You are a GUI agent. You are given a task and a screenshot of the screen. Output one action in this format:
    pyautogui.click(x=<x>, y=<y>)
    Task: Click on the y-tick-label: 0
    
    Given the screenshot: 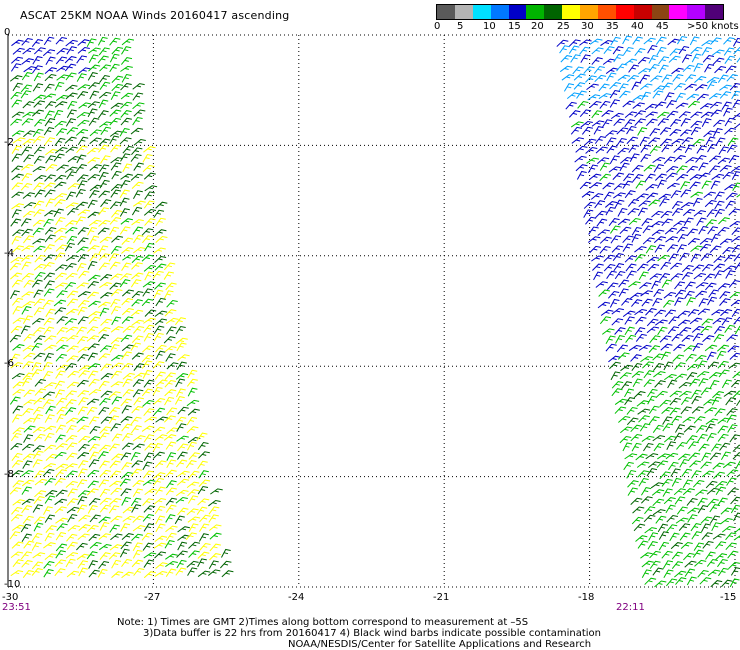 What is the action you would take?
    pyautogui.click(x=7, y=32)
    